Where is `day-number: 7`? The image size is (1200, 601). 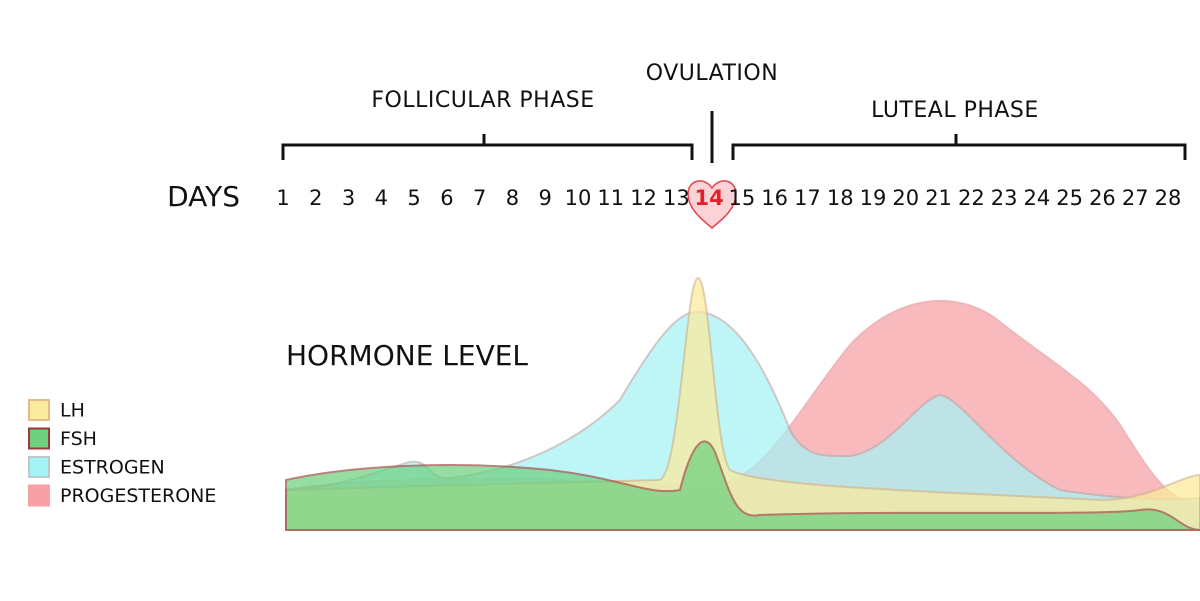 day-number: 7 is located at coordinates (479, 198).